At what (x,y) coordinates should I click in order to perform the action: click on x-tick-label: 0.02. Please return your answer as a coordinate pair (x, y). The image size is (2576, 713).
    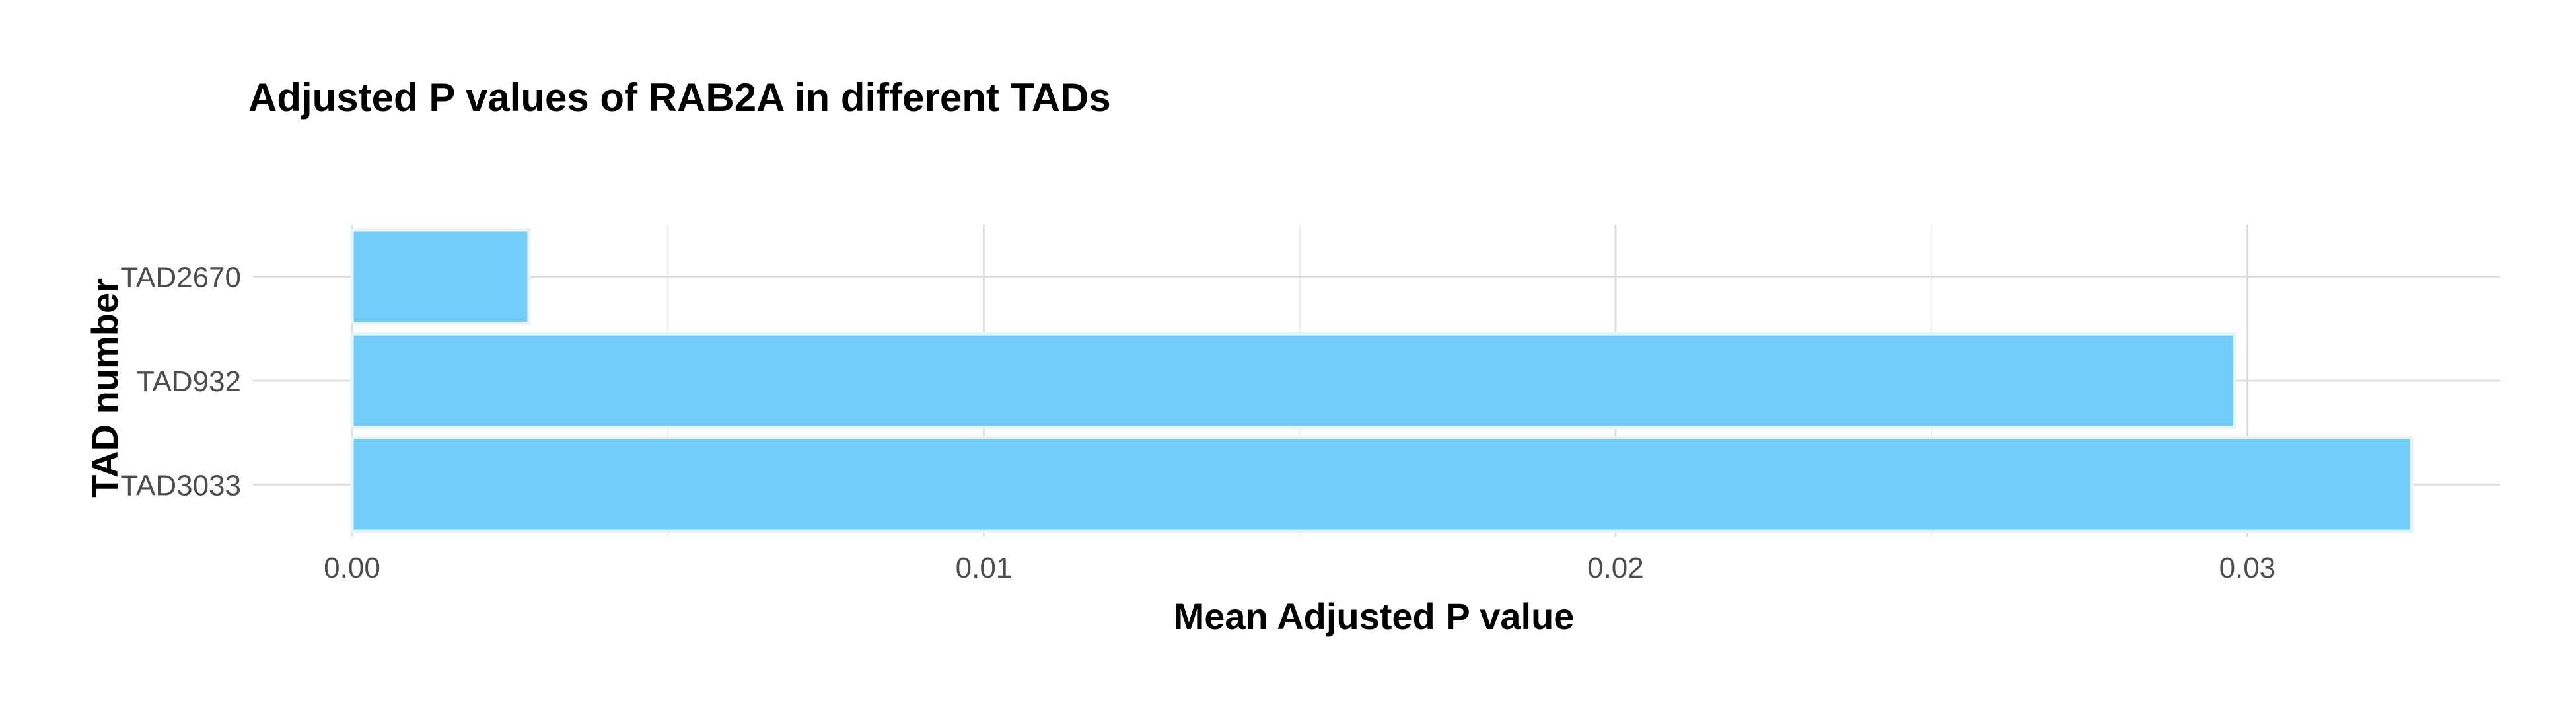
    Looking at the image, I should click on (1616, 568).